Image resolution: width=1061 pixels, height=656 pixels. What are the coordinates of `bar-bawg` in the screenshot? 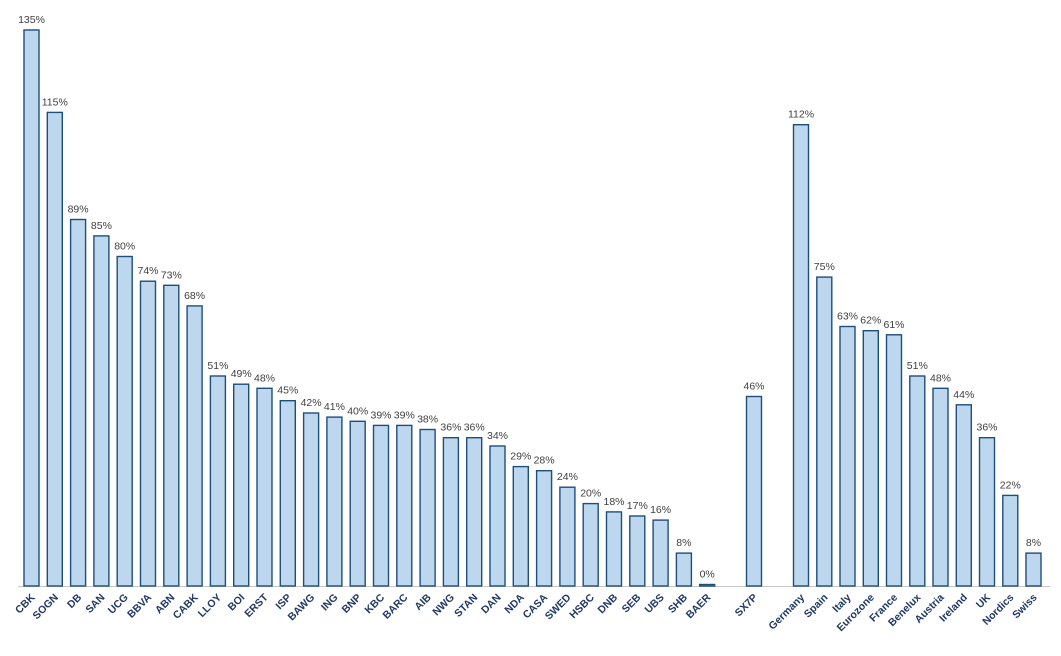 It's located at (311, 499).